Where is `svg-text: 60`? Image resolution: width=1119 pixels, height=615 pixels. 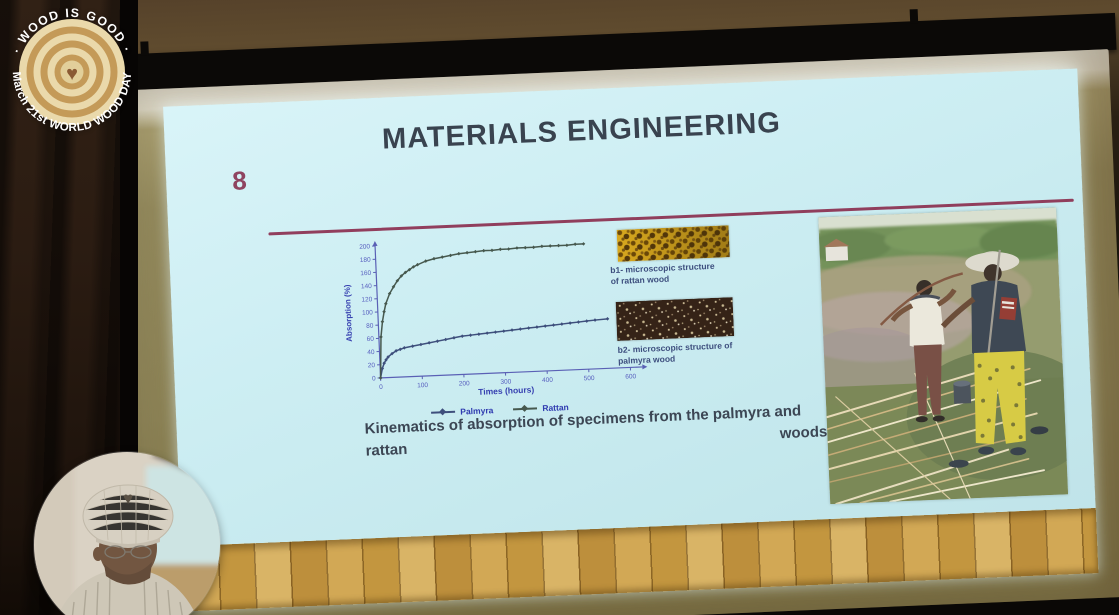 svg-text: 60 is located at coordinates (371, 339).